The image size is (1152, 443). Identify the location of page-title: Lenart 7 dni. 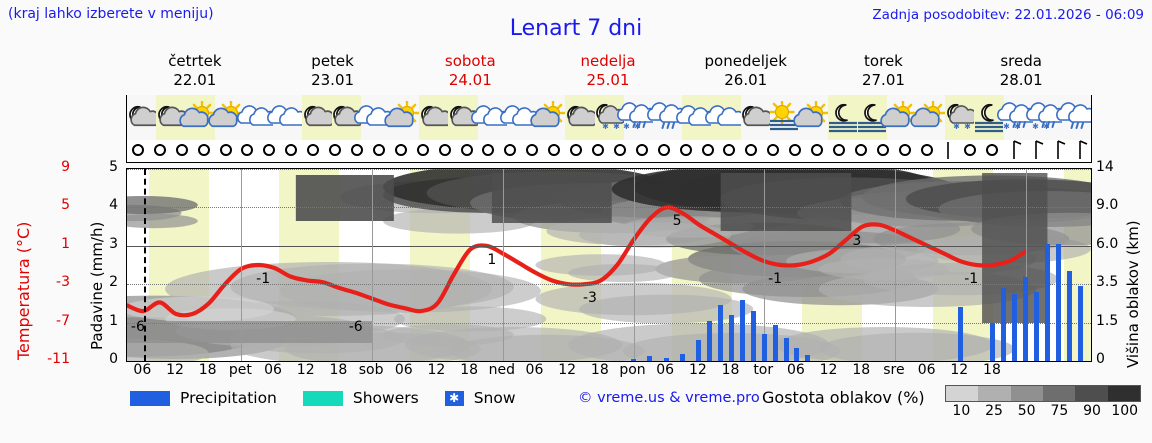
(576, 28).